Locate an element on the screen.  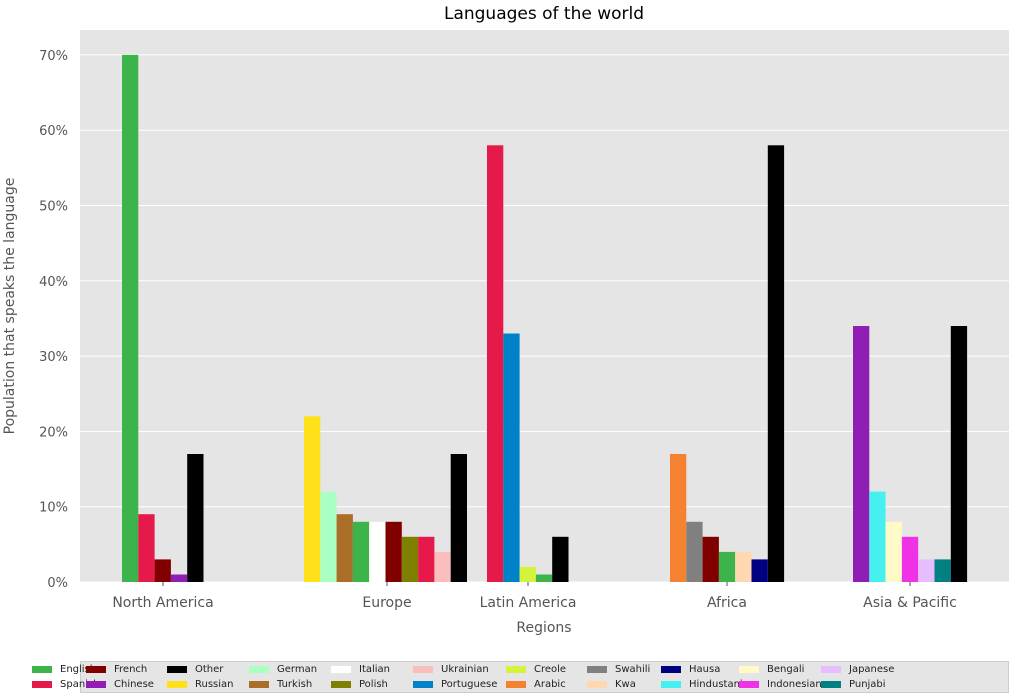
legend-label: Punjabi is located at coordinates (867, 684).